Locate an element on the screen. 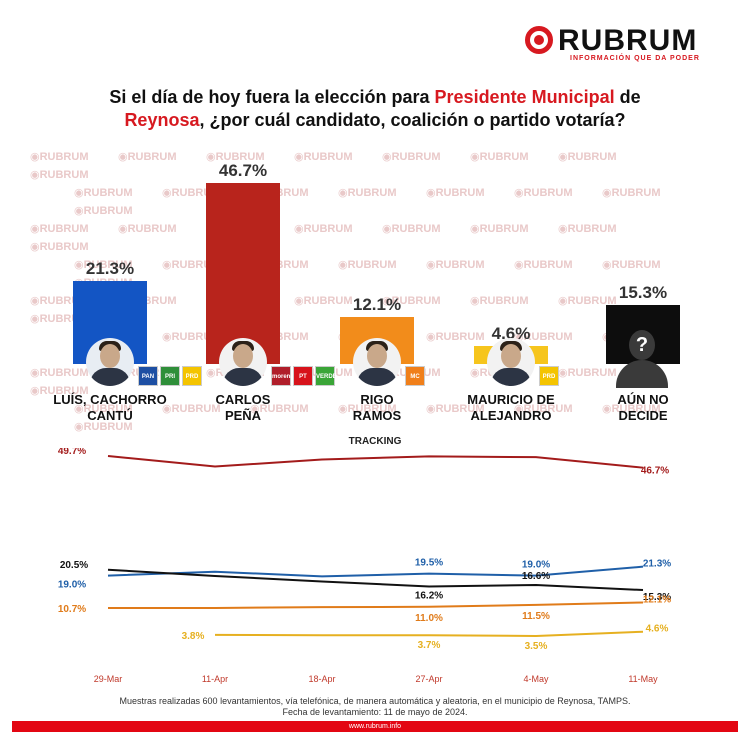  title-part2: de is located at coordinates (627, 97).